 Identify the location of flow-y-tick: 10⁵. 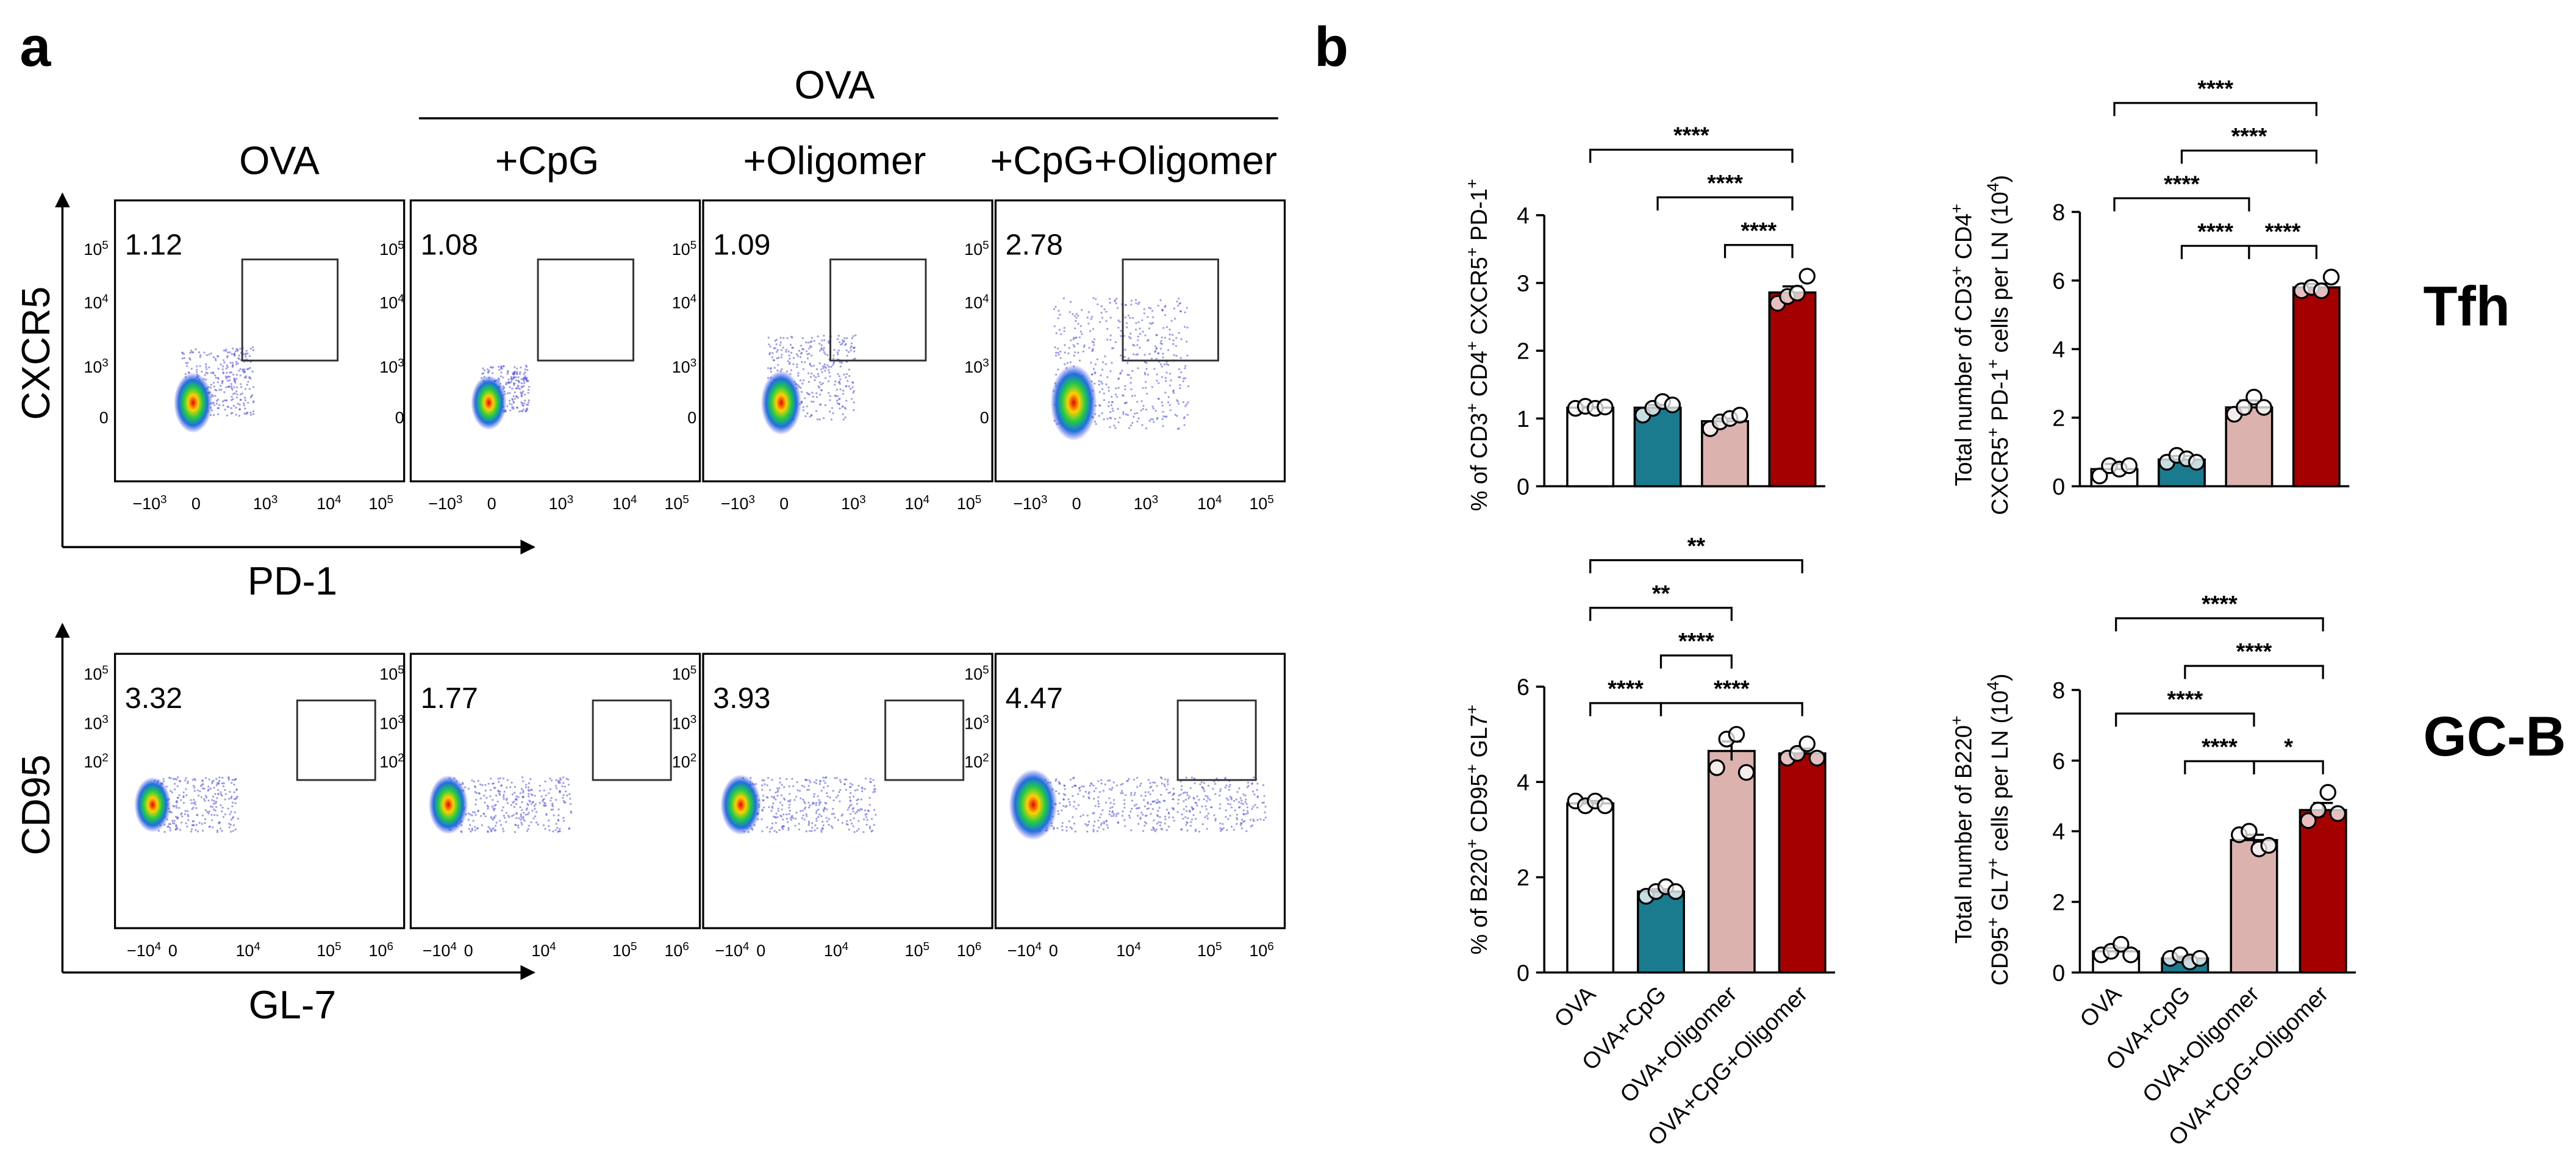
(684, 673).